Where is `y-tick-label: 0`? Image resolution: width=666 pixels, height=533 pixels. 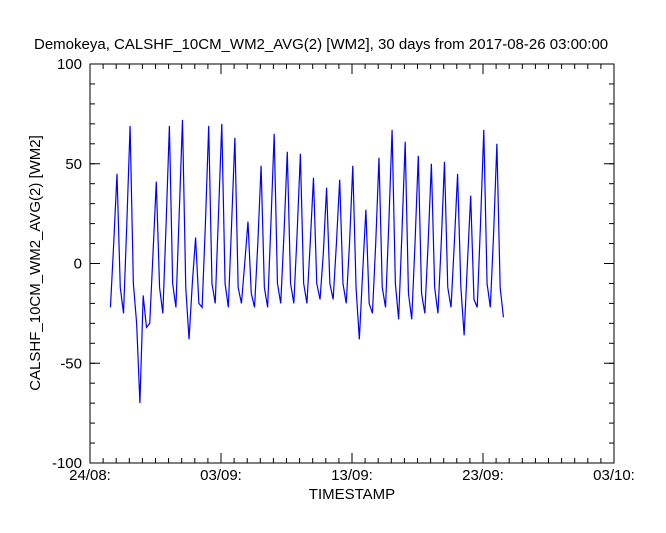
y-tick-label: 0 is located at coordinates (78, 264).